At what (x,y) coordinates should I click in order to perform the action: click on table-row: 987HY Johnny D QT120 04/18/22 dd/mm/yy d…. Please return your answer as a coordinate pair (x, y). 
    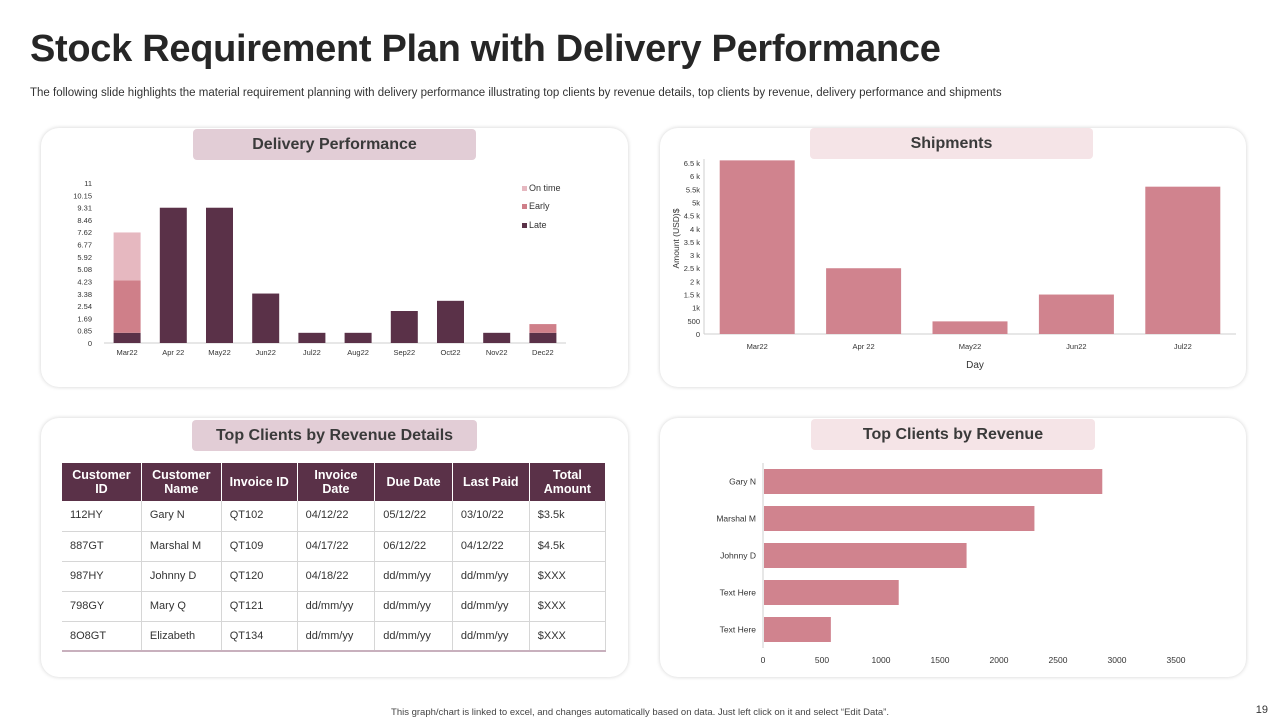
    Looking at the image, I should click on (334, 576).